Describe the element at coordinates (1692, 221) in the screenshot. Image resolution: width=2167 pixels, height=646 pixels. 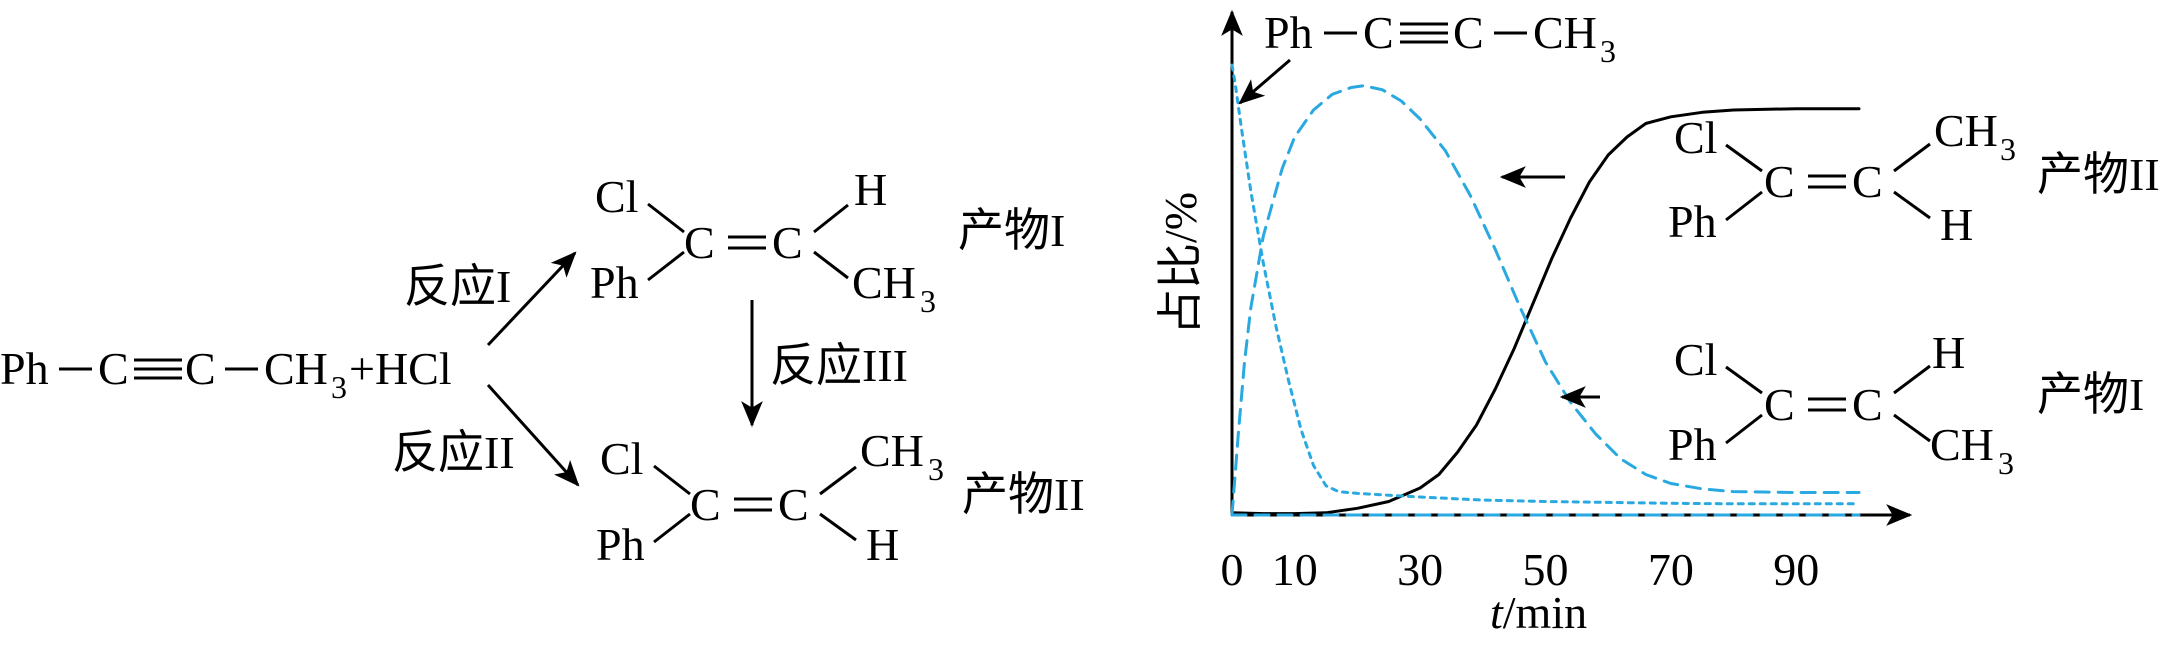
I see `ann-p2-ph: Ph` at that location.